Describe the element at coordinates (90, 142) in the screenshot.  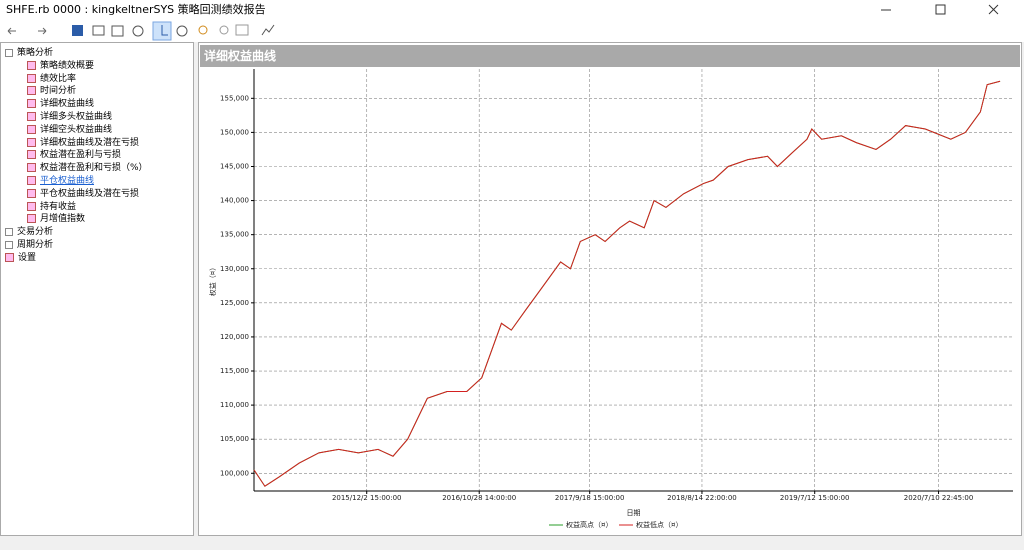
I see `tree-label: 详细权益曲线及潜在亏损` at that location.